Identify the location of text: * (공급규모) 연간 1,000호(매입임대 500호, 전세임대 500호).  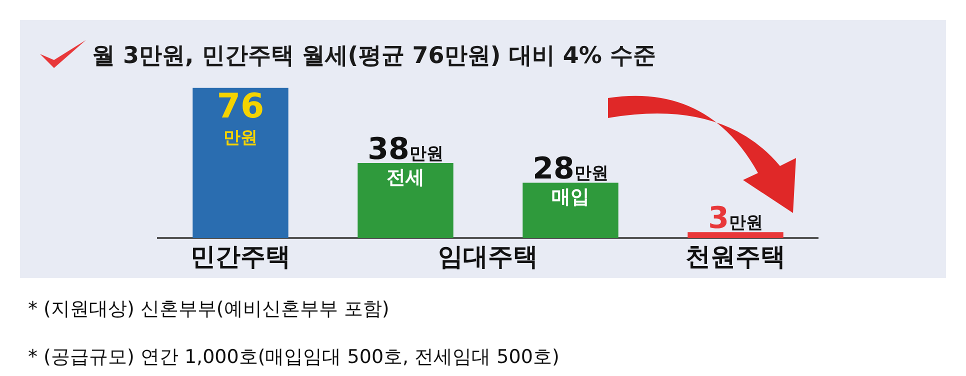
(294, 357).